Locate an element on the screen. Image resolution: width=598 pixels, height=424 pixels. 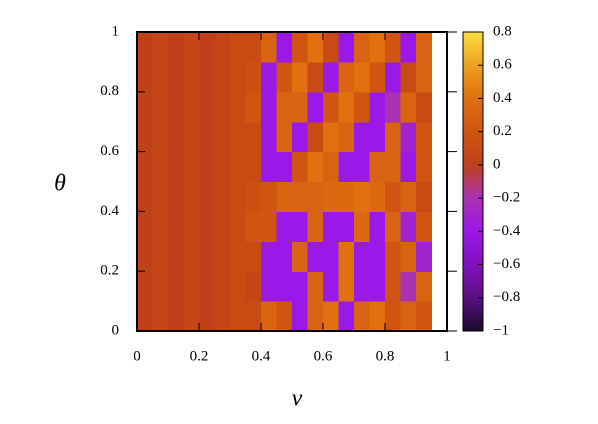
x-tick-label: 1 is located at coordinates (447, 356).